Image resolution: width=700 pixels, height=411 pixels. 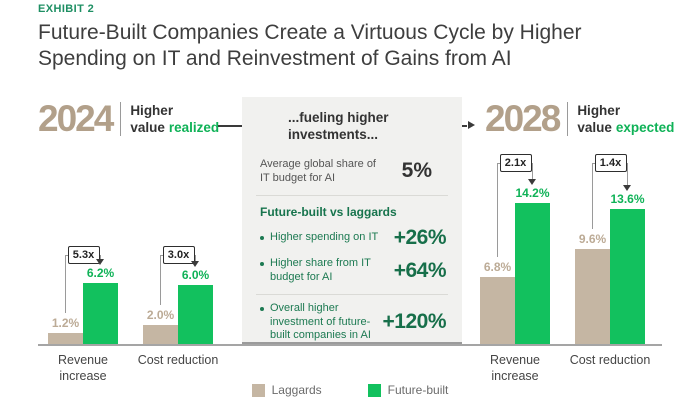 What do you see at coordinates (195, 275) in the screenshot?
I see `future-built-value-label: 6.0%` at bounding box center [195, 275].